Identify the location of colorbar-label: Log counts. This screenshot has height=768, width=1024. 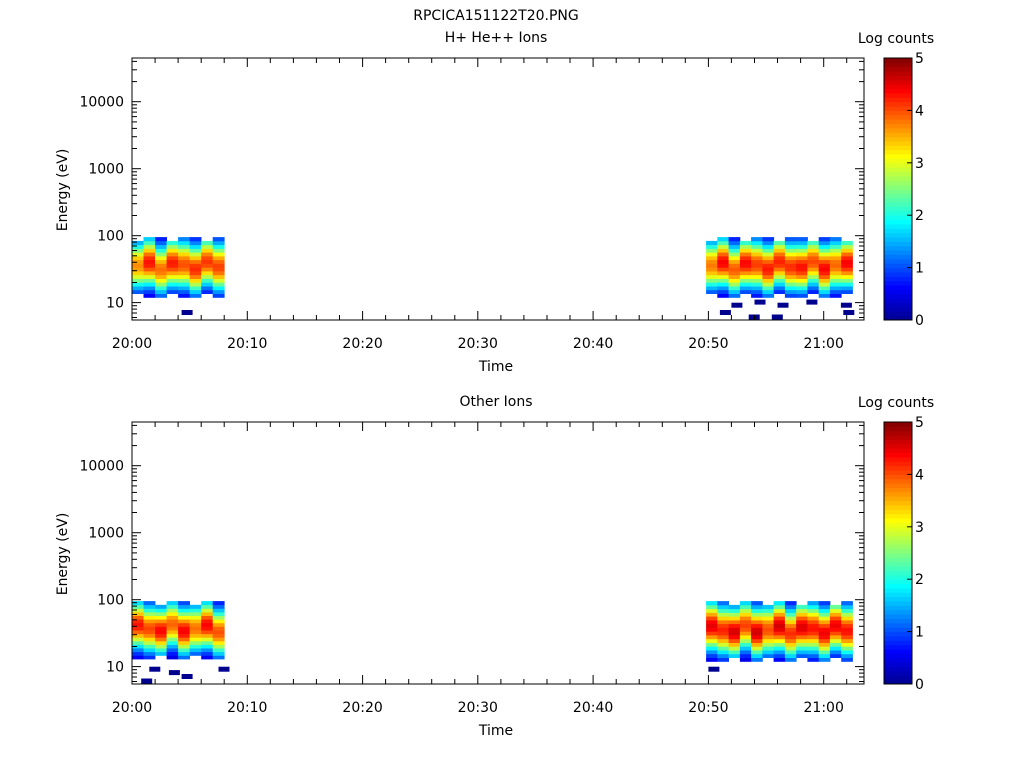
(896, 403).